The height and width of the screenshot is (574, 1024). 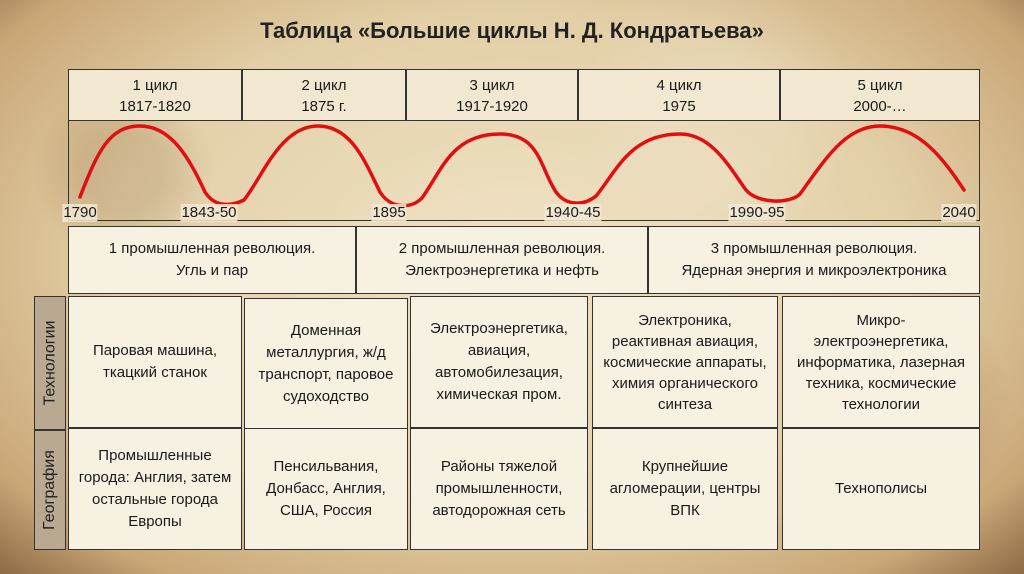 I want to click on row-label-text: География, so click(x=50, y=490).